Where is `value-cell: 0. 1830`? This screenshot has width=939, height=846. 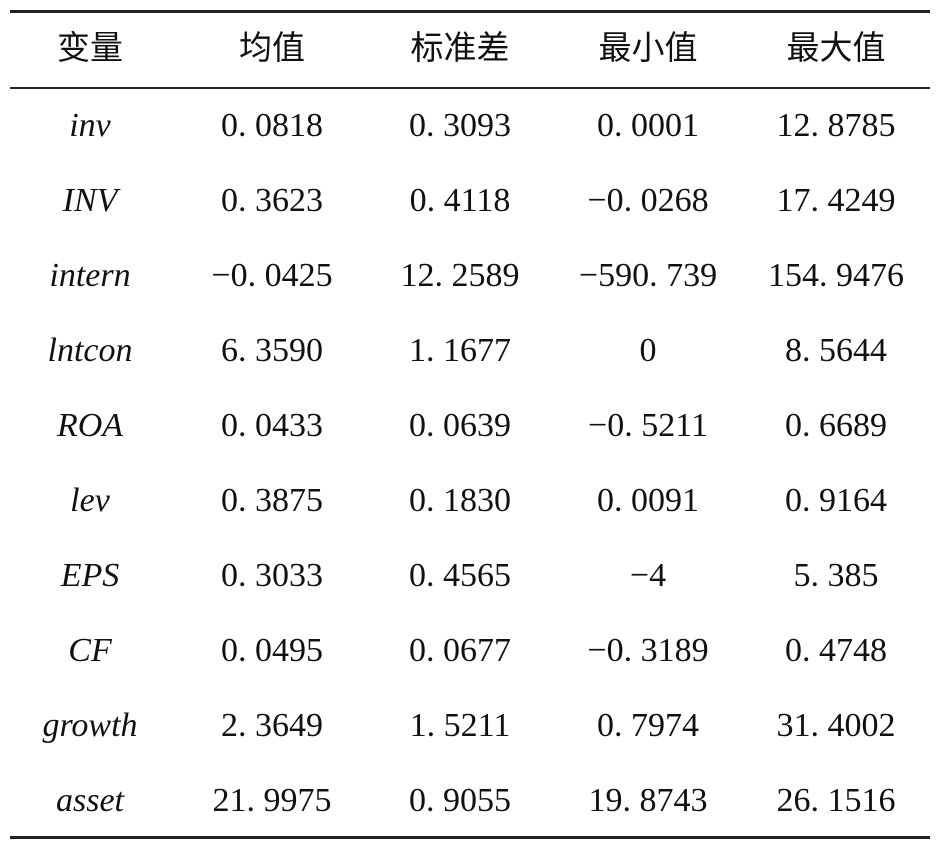
value-cell: 0. 1830 is located at coordinates (460, 500).